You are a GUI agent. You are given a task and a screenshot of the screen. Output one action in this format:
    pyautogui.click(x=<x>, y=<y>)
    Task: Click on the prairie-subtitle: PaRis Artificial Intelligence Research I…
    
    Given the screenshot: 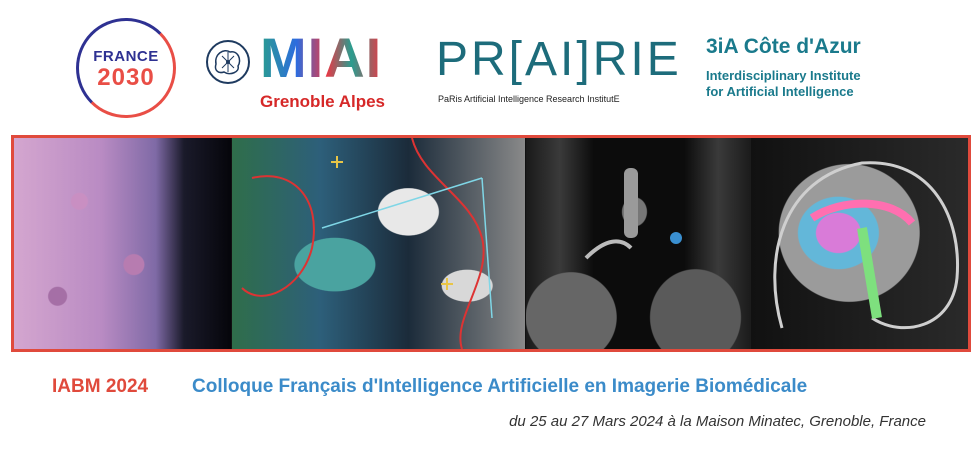 What is the action you would take?
    pyautogui.click(x=529, y=99)
    